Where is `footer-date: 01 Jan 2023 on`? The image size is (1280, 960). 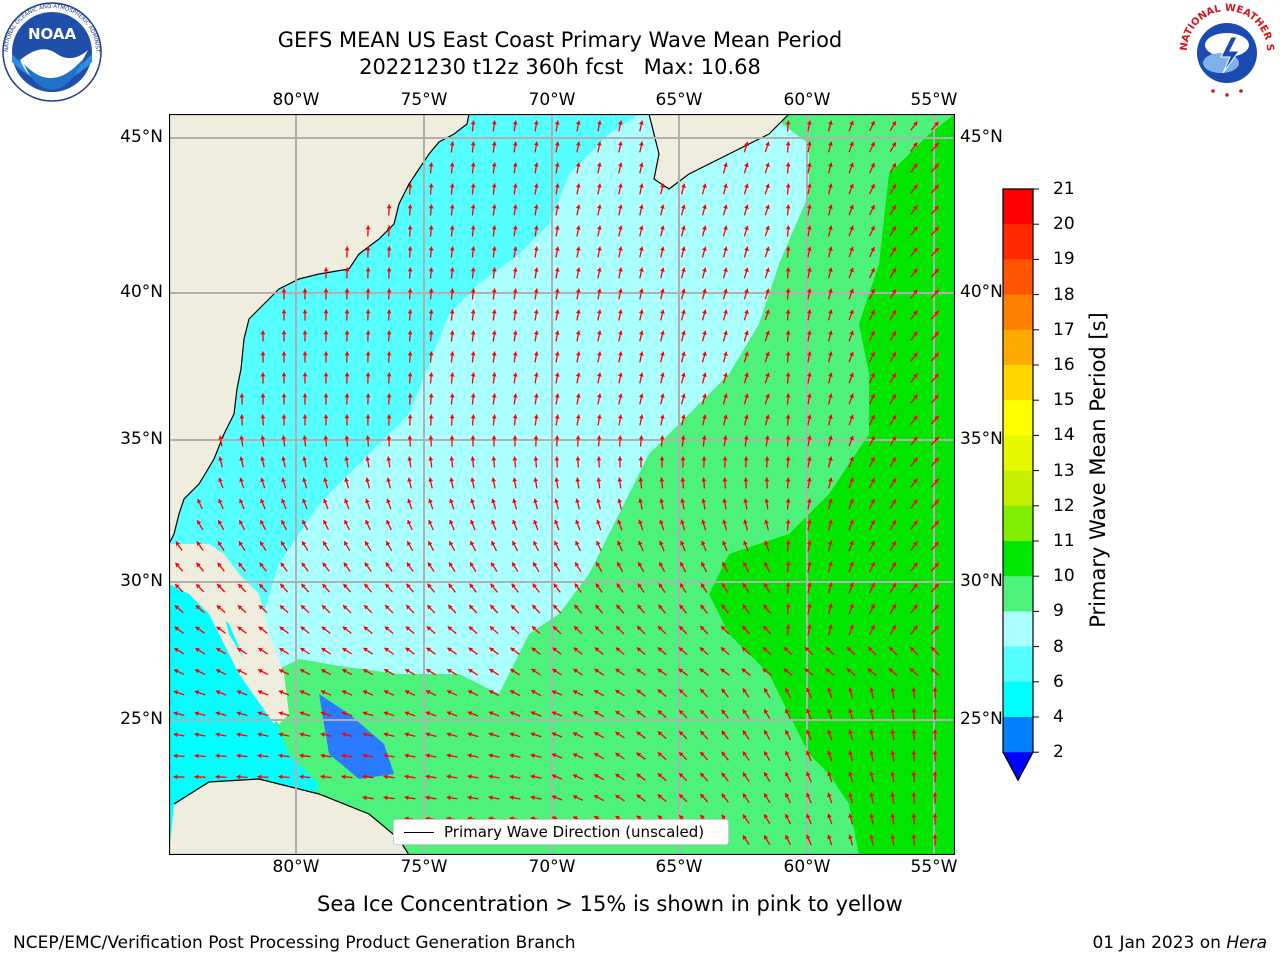
footer-date: 01 Jan 2023 on is located at coordinates (1159, 943).